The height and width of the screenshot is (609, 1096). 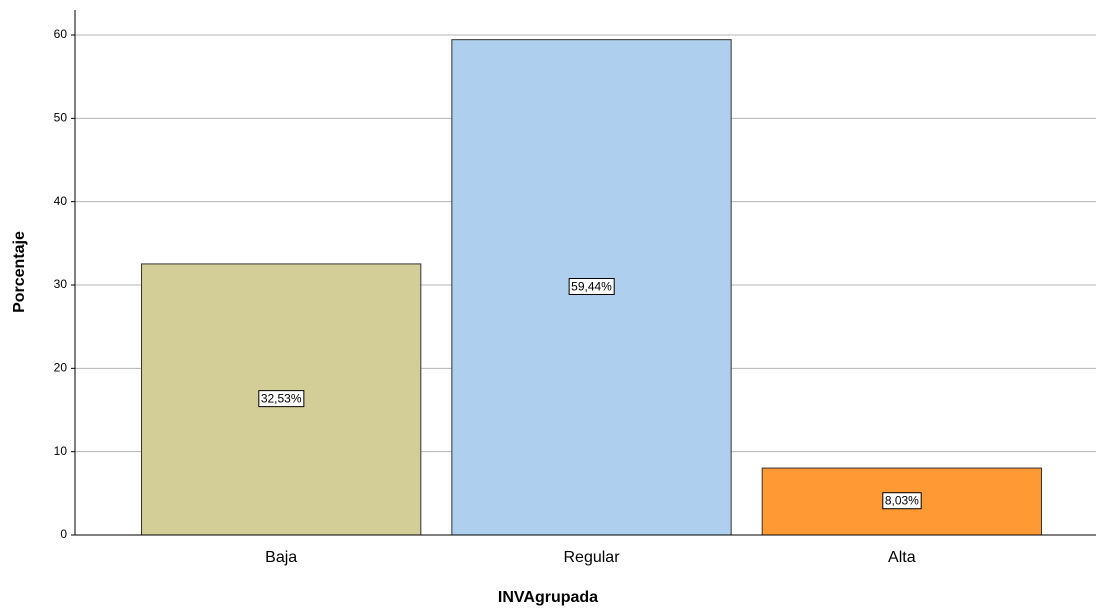 I want to click on x-tick-label: Alta, so click(x=902, y=557).